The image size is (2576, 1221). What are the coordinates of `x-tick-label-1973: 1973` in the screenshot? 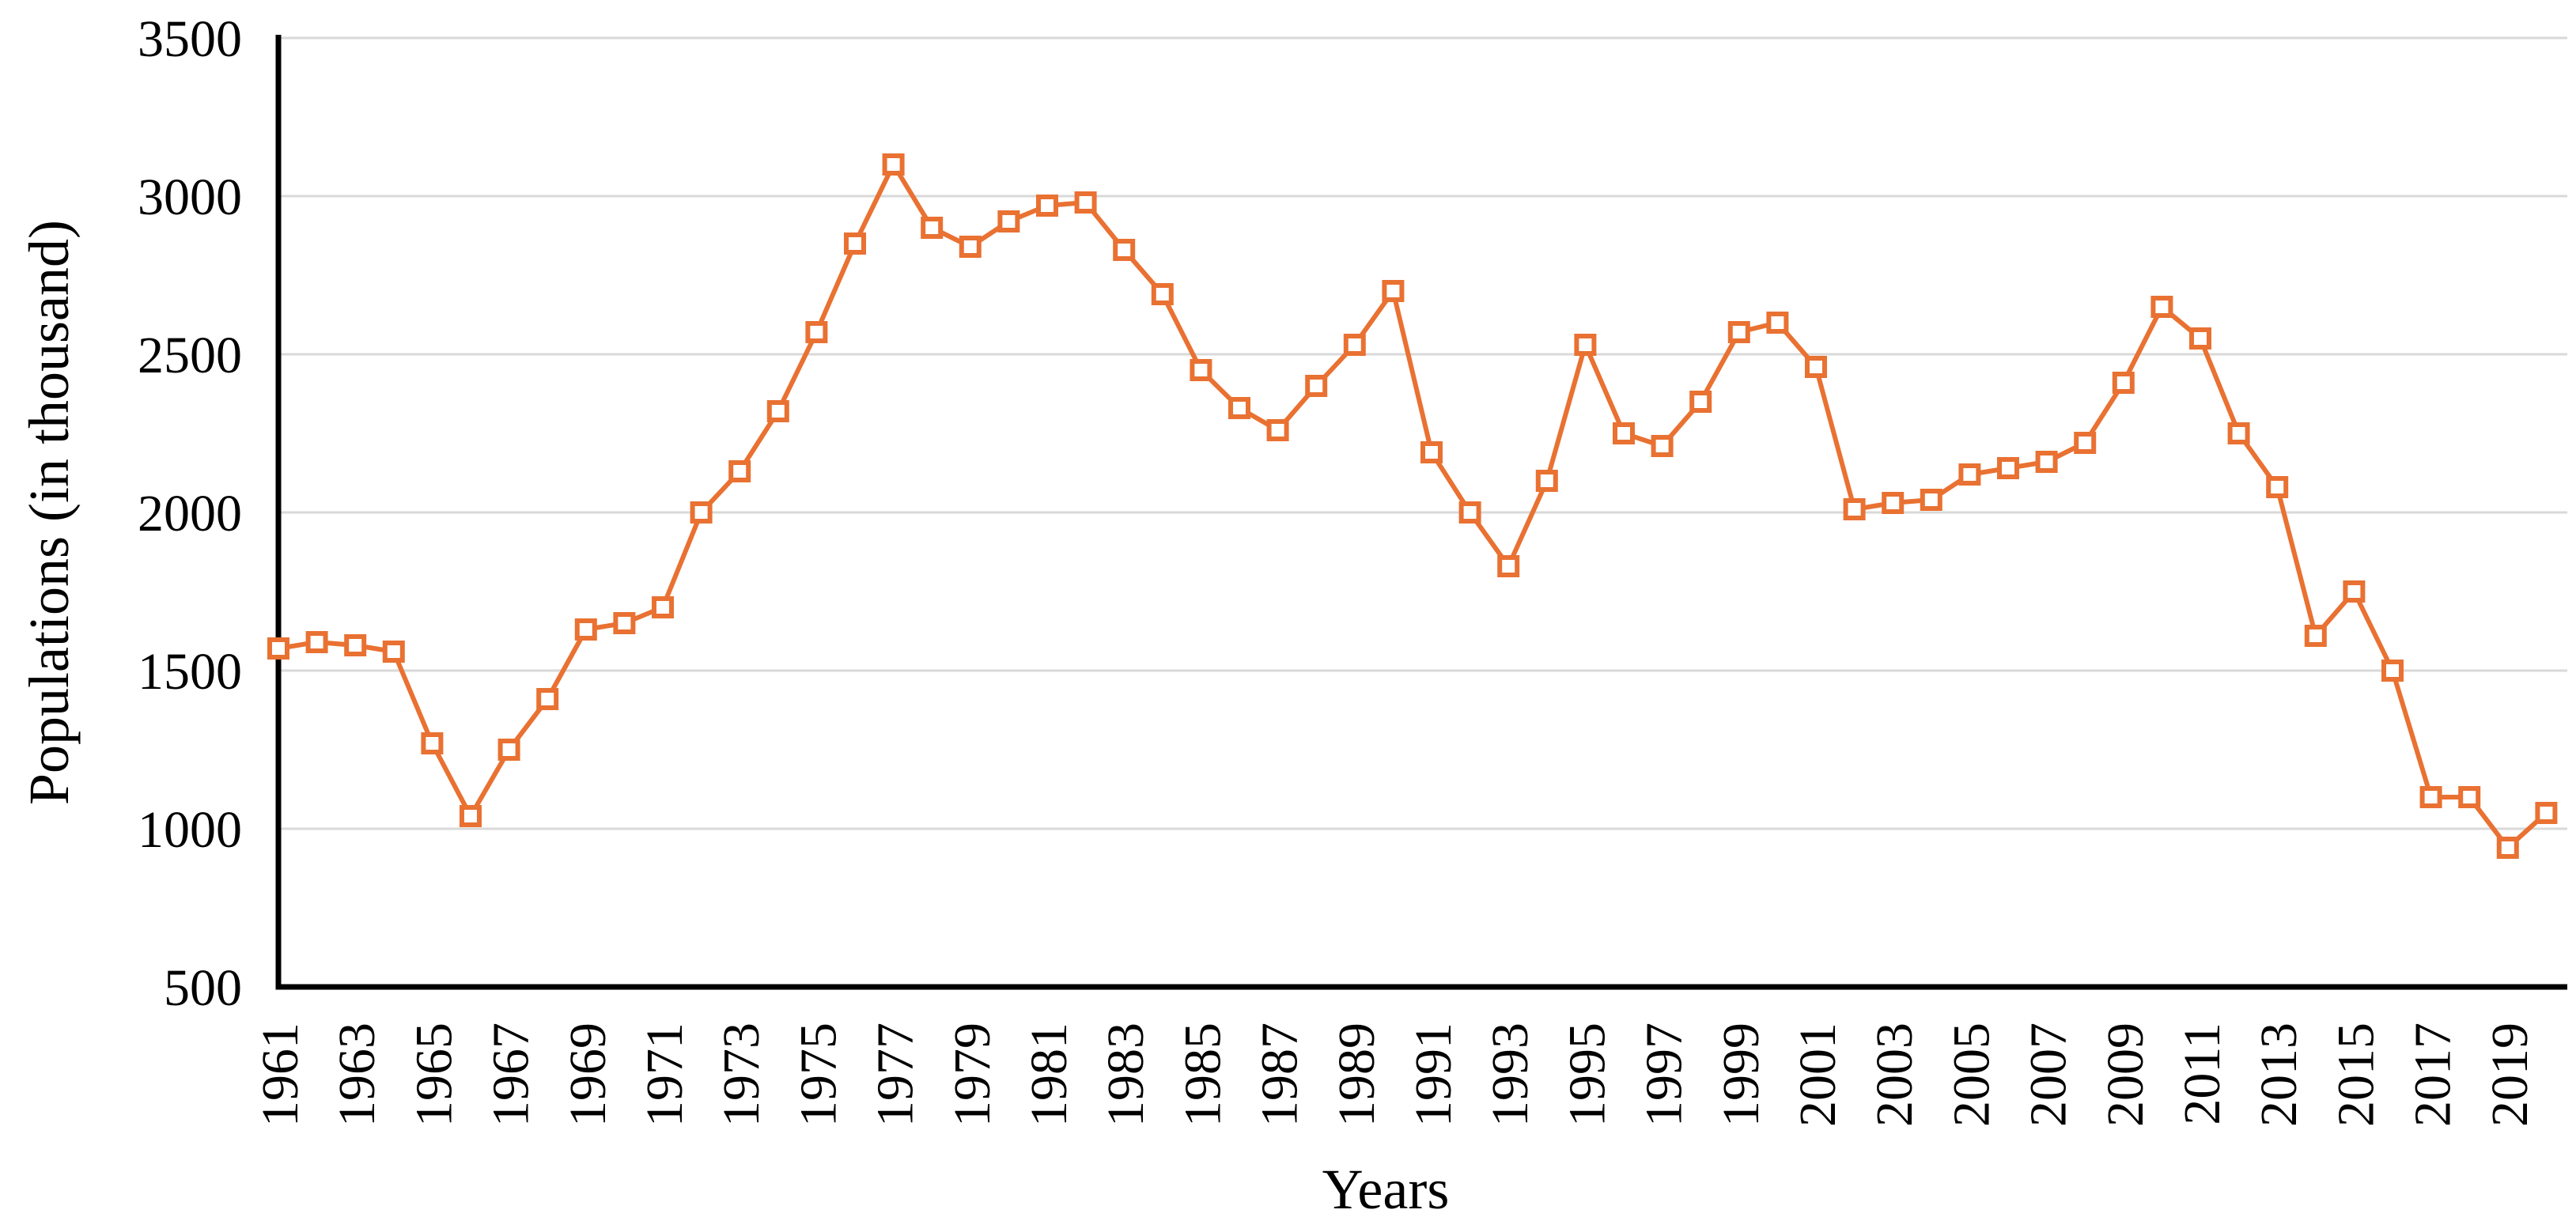 It's located at (742, 1075).